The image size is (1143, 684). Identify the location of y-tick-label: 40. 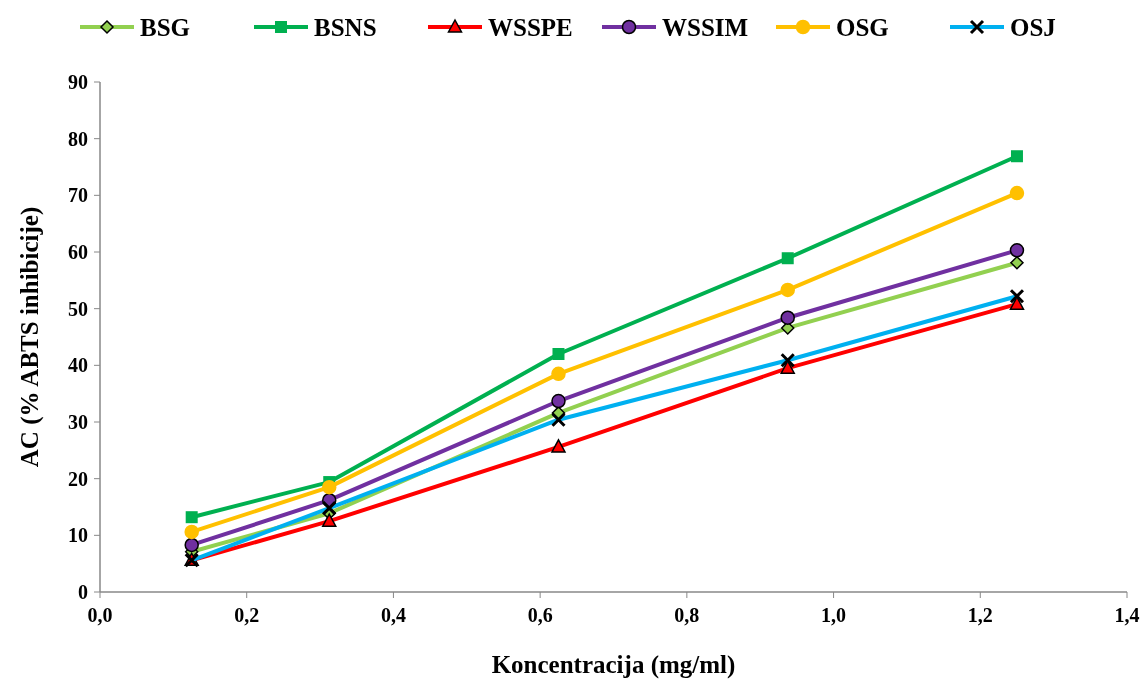
(78, 365).